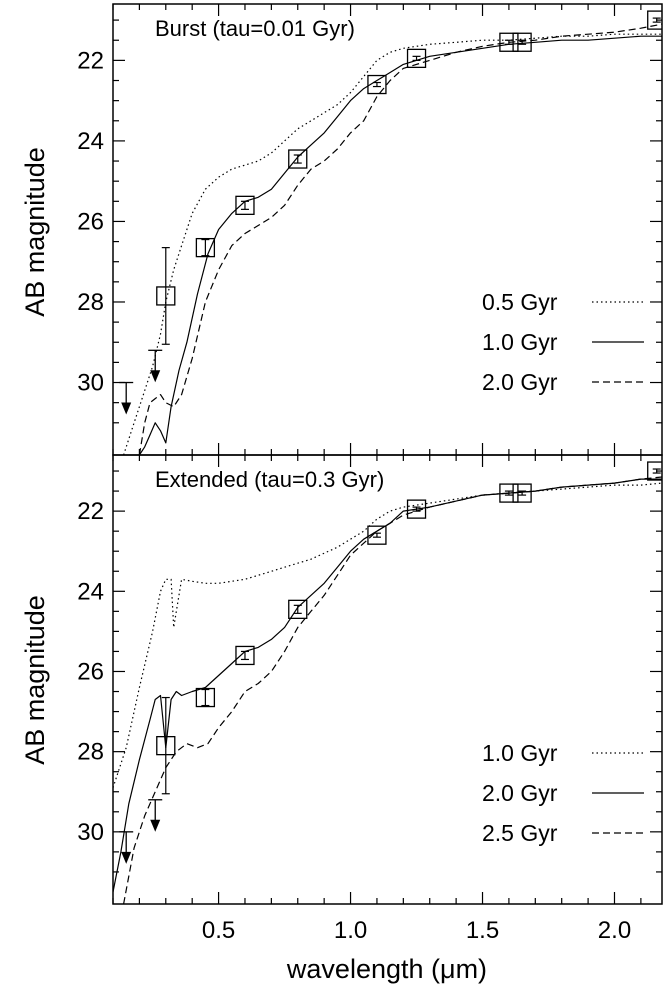  I want to click on x-tick-label: 1.0, so click(350, 930).